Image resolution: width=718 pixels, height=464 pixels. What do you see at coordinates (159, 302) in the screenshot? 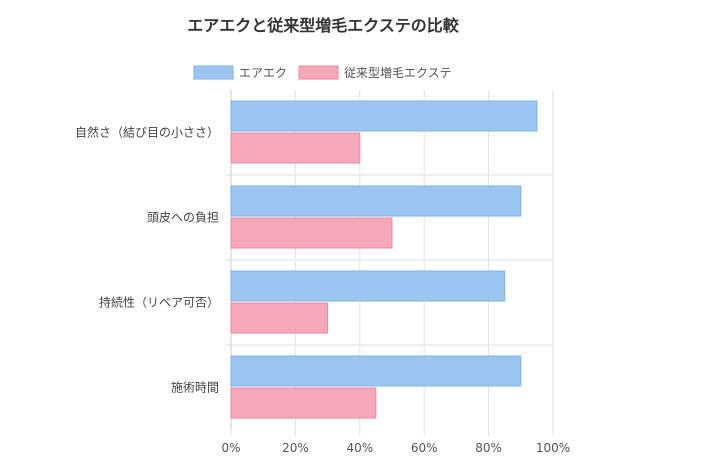
I see `category-label: 持続性（リペア可否）` at bounding box center [159, 302].